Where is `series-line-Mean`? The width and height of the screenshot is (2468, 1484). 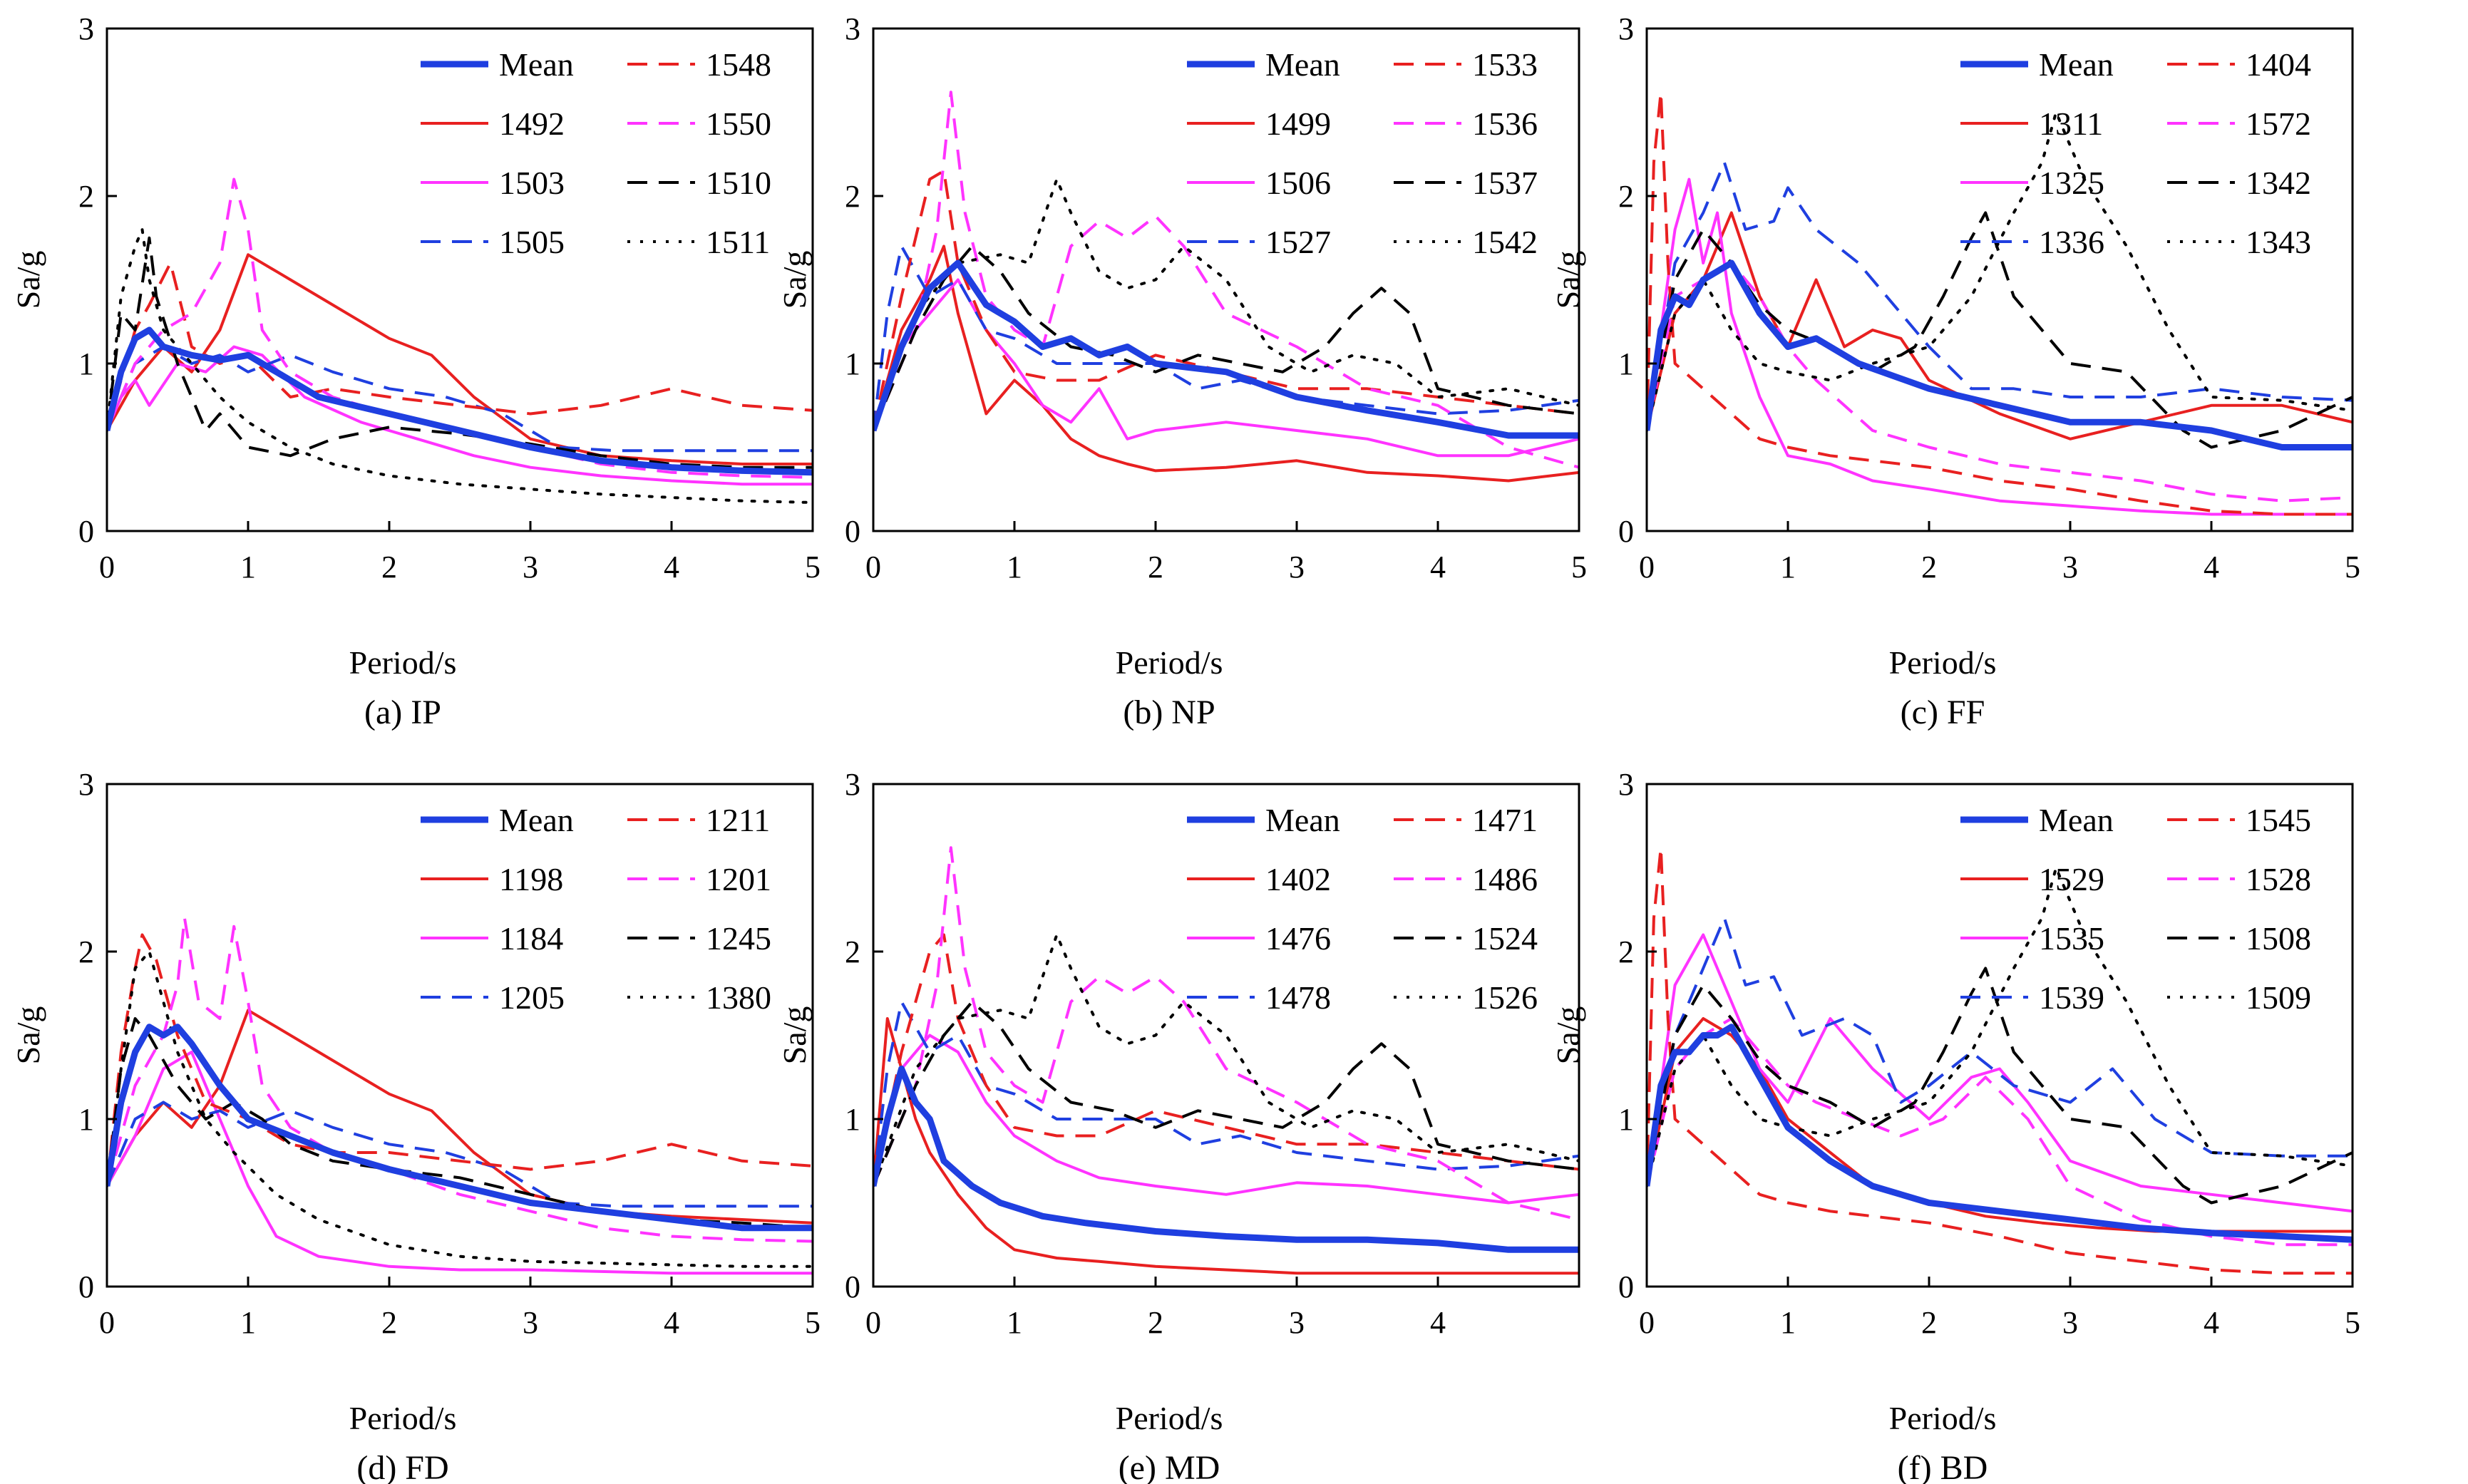
series-line-Mean is located at coordinates (460, 401).